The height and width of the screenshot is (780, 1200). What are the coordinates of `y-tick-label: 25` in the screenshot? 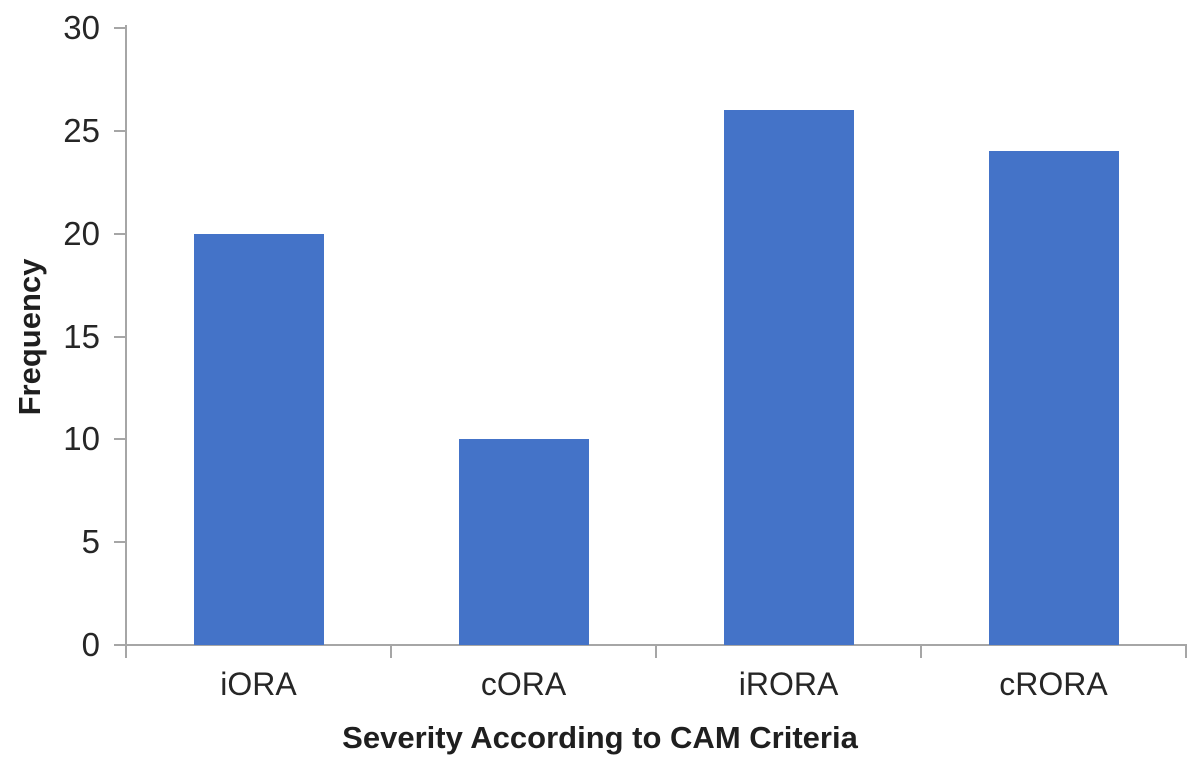 It's located at (81, 130).